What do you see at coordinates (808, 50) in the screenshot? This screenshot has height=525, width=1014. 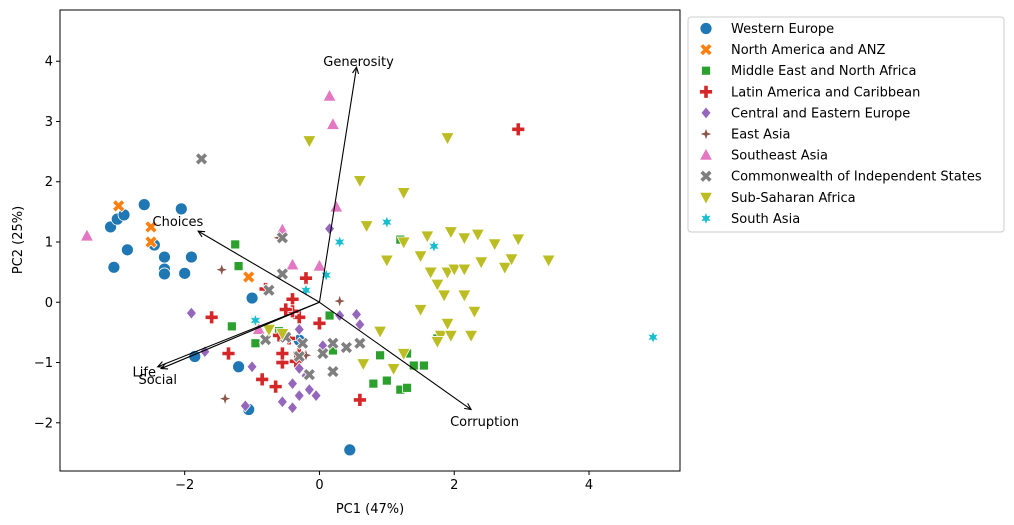 I see `legend-label: North America and ANZ` at bounding box center [808, 50].